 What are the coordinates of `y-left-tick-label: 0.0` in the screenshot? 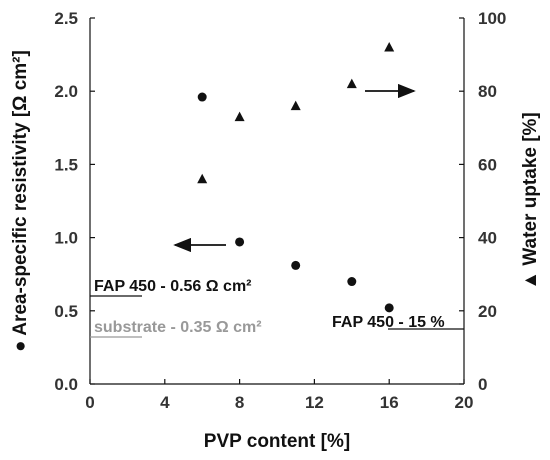 It's located at (66, 384).